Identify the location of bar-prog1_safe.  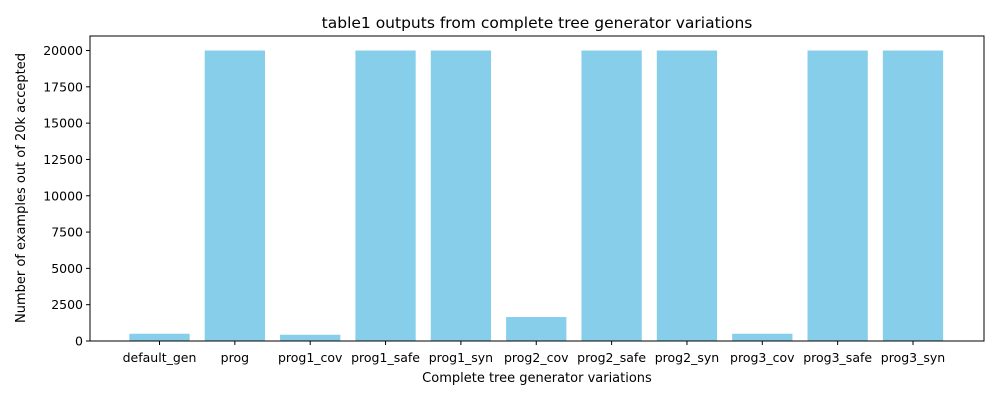
(385, 196).